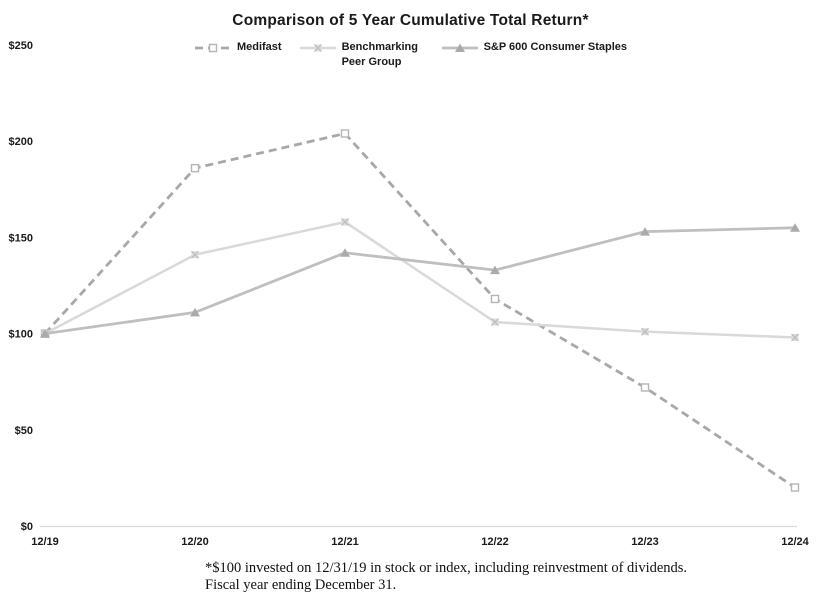  I want to click on legend-item-sp600-consumer-staples: S&P 600 Consumer Staples, so click(534, 47).